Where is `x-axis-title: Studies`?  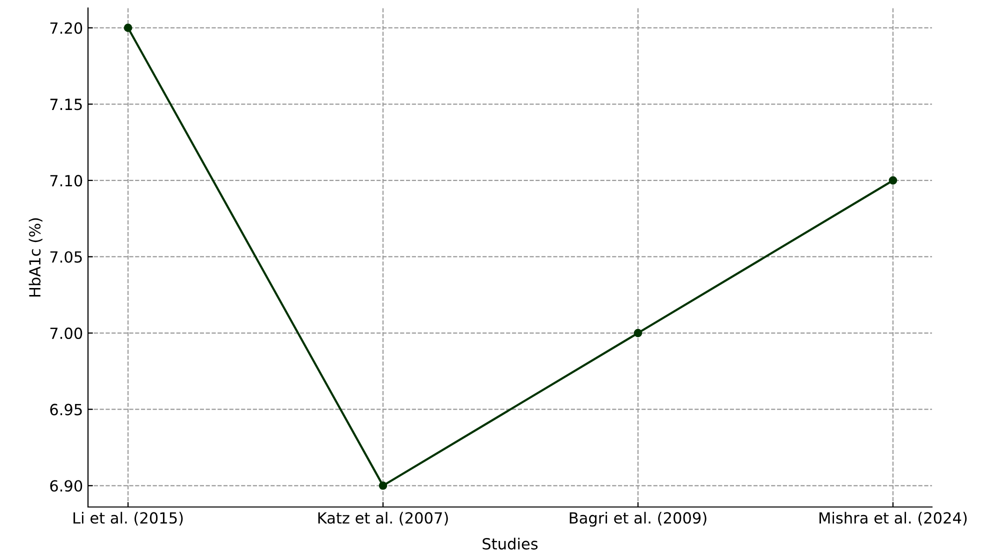 x-axis-title: Studies is located at coordinates (510, 544).